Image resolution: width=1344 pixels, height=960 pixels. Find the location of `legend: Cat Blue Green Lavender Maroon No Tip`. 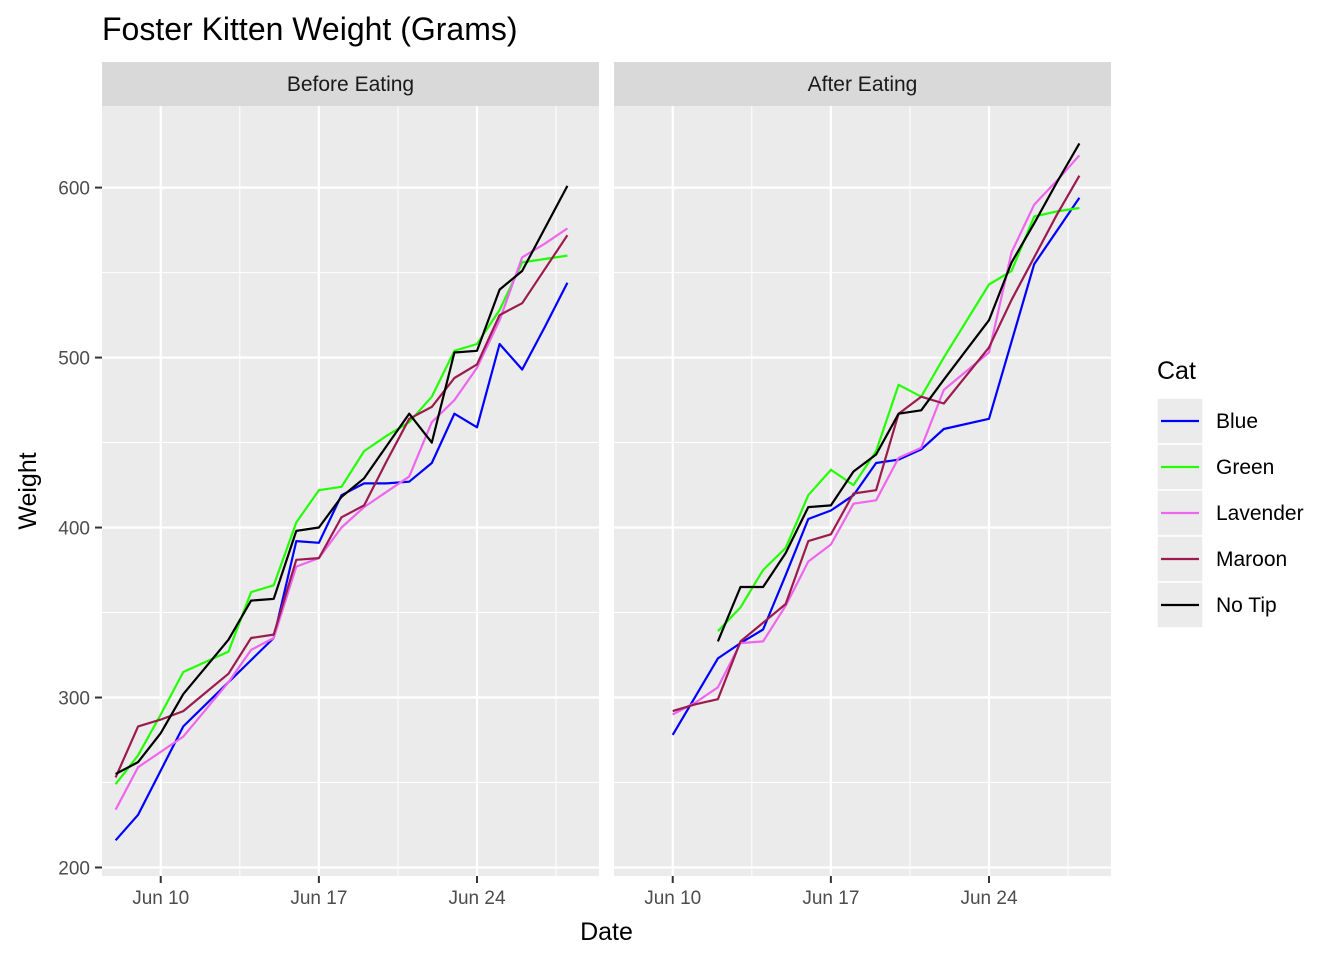

legend: Cat Blue Green Lavender Maroon No Tip is located at coordinates (1230, 492).